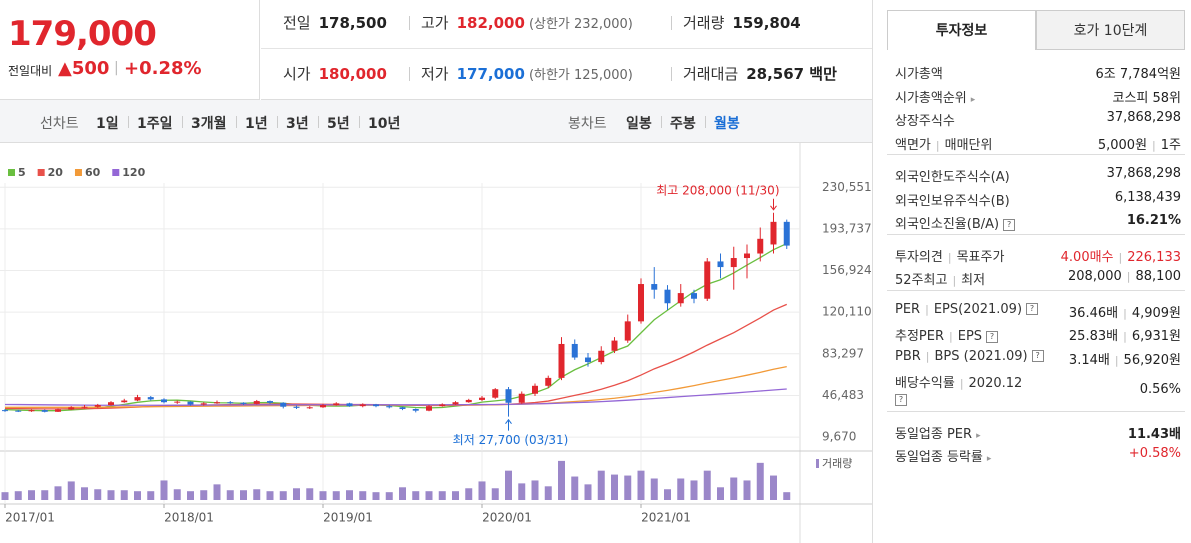 Image resolution: width=1191 pixels, height=543 pixels. I want to click on label-part: BPS (2021.09), so click(981, 356).